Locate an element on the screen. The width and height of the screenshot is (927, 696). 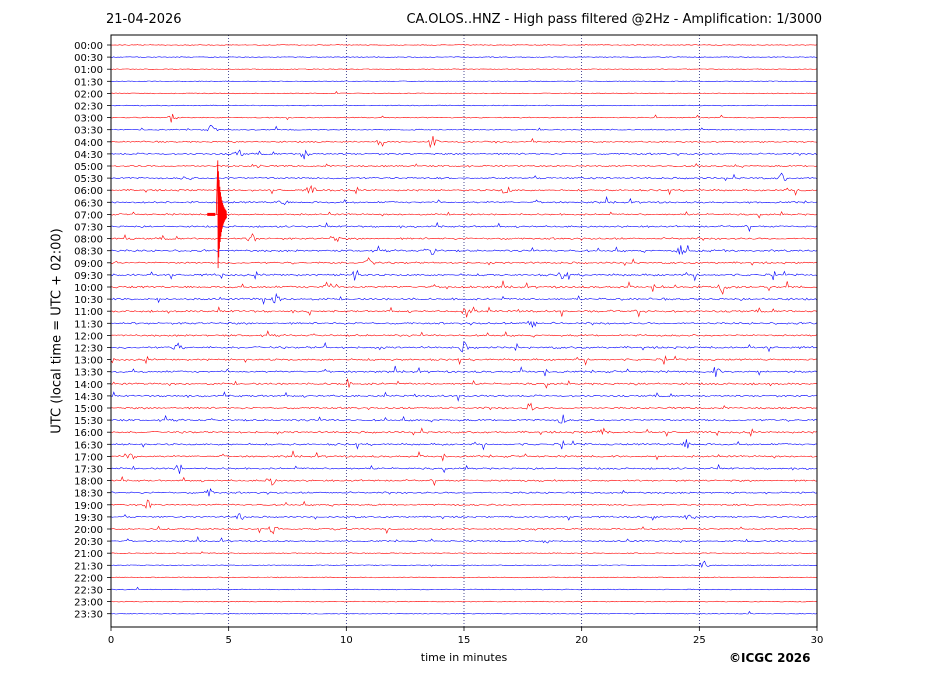
row-label-2130: 21:30 is located at coordinates (88, 566).